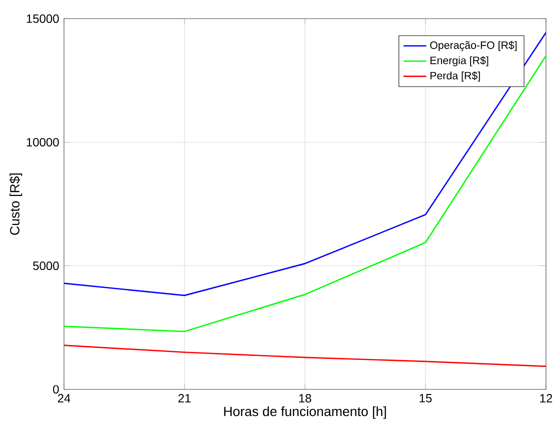 This screenshot has height=432, width=555. I want to click on x-tick-label: 21, so click(184, 398).